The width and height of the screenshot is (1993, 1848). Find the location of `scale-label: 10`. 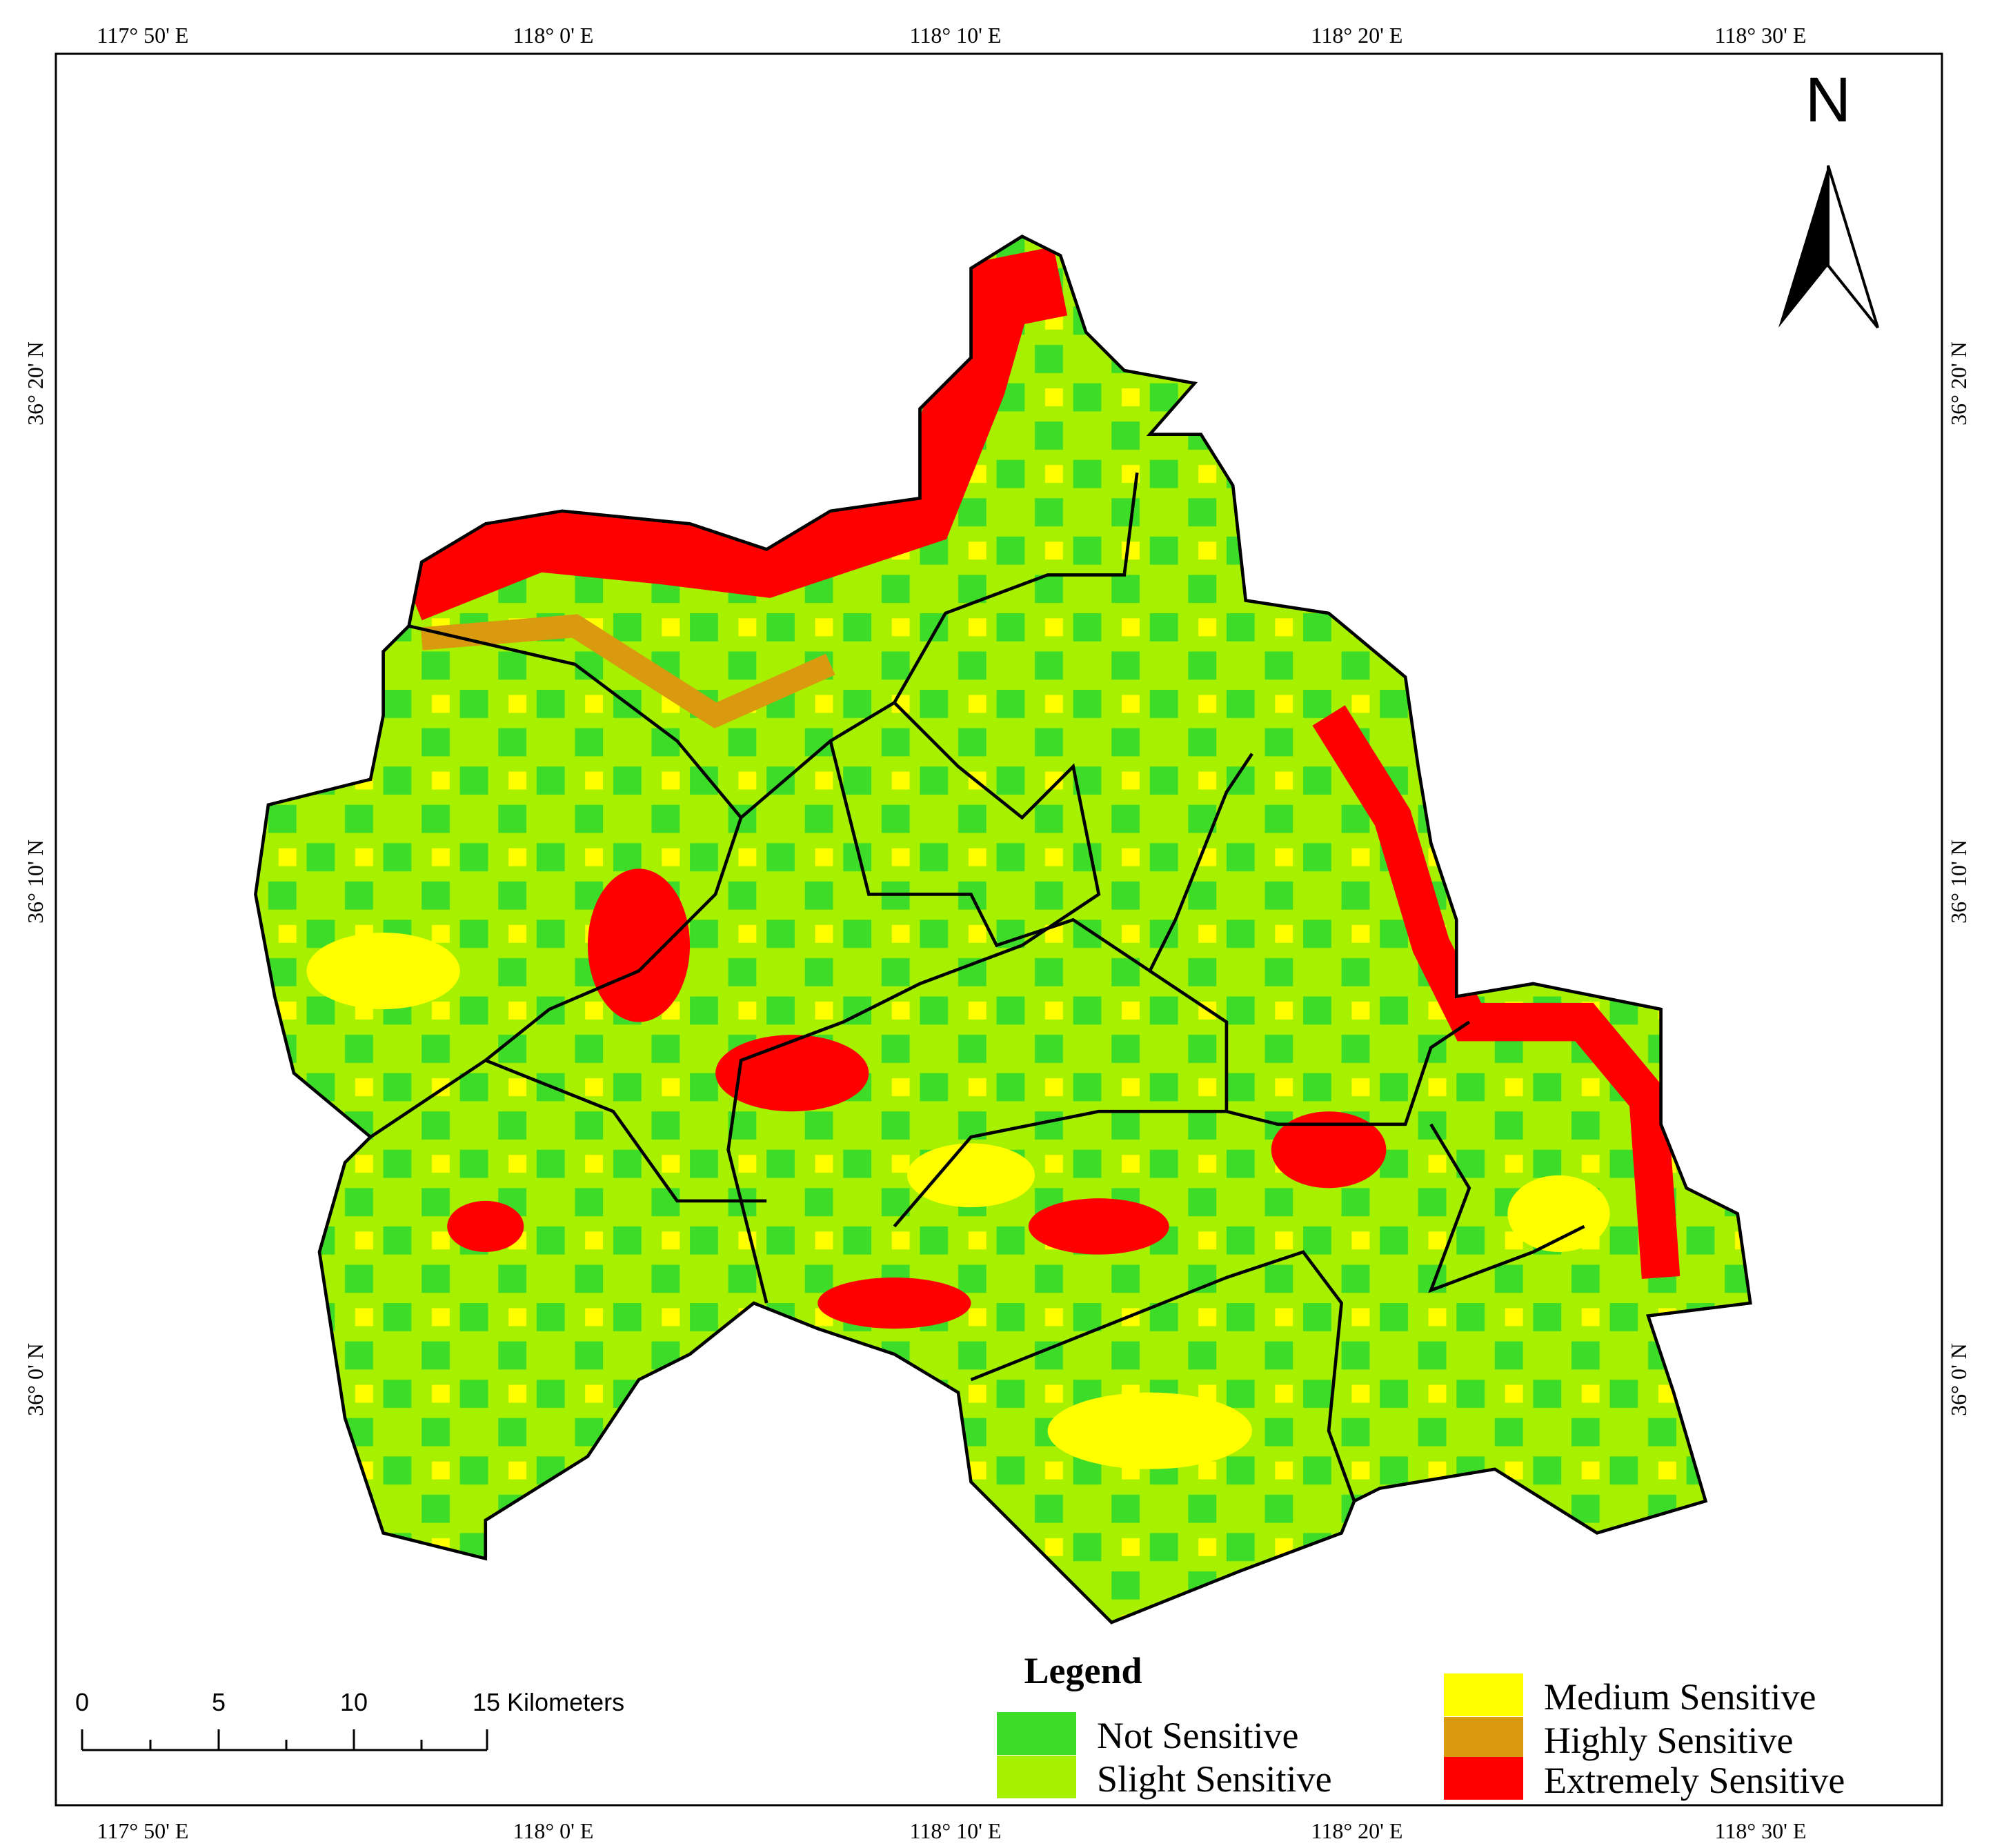

scale-label: 10 is located at coordinates (354, 1702).